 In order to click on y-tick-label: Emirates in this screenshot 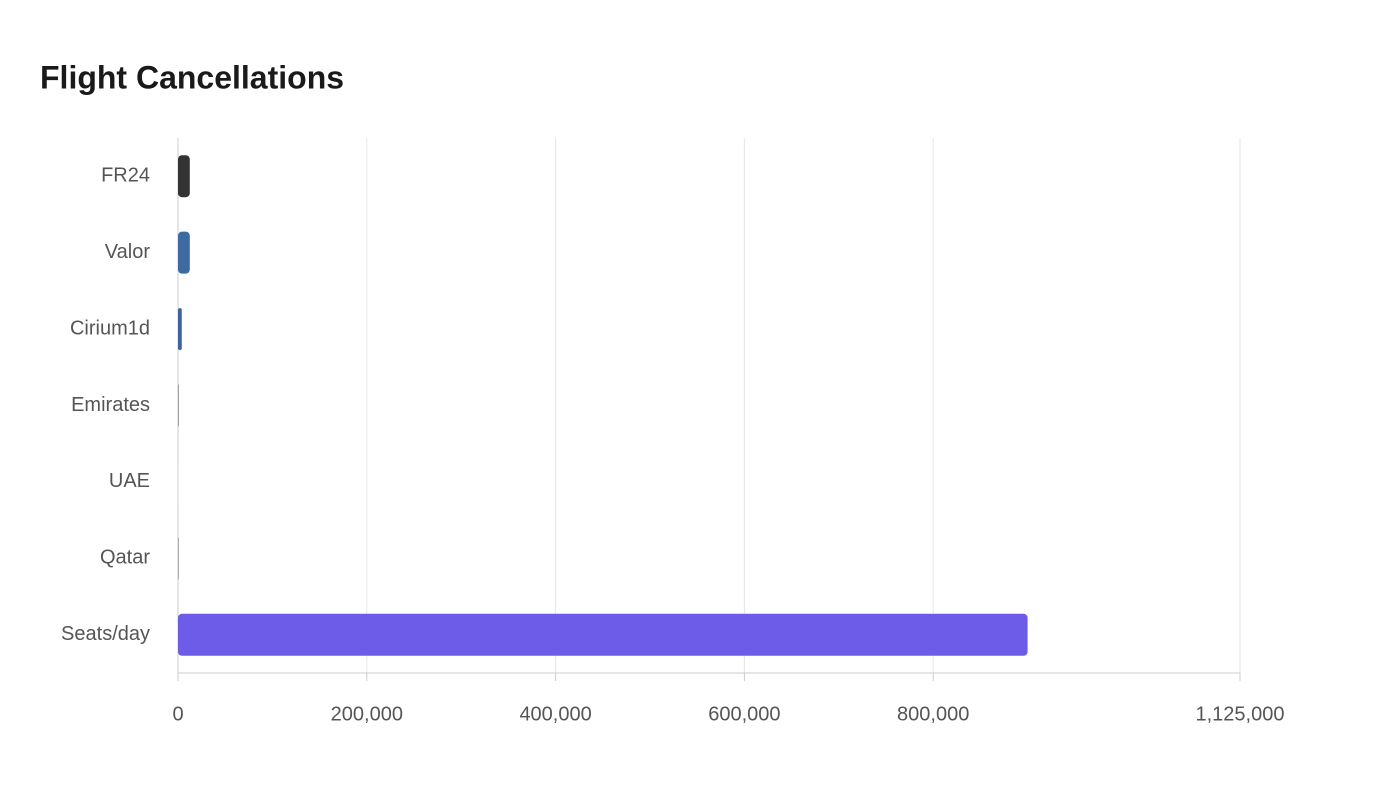, I will do `click(110, 405)`.